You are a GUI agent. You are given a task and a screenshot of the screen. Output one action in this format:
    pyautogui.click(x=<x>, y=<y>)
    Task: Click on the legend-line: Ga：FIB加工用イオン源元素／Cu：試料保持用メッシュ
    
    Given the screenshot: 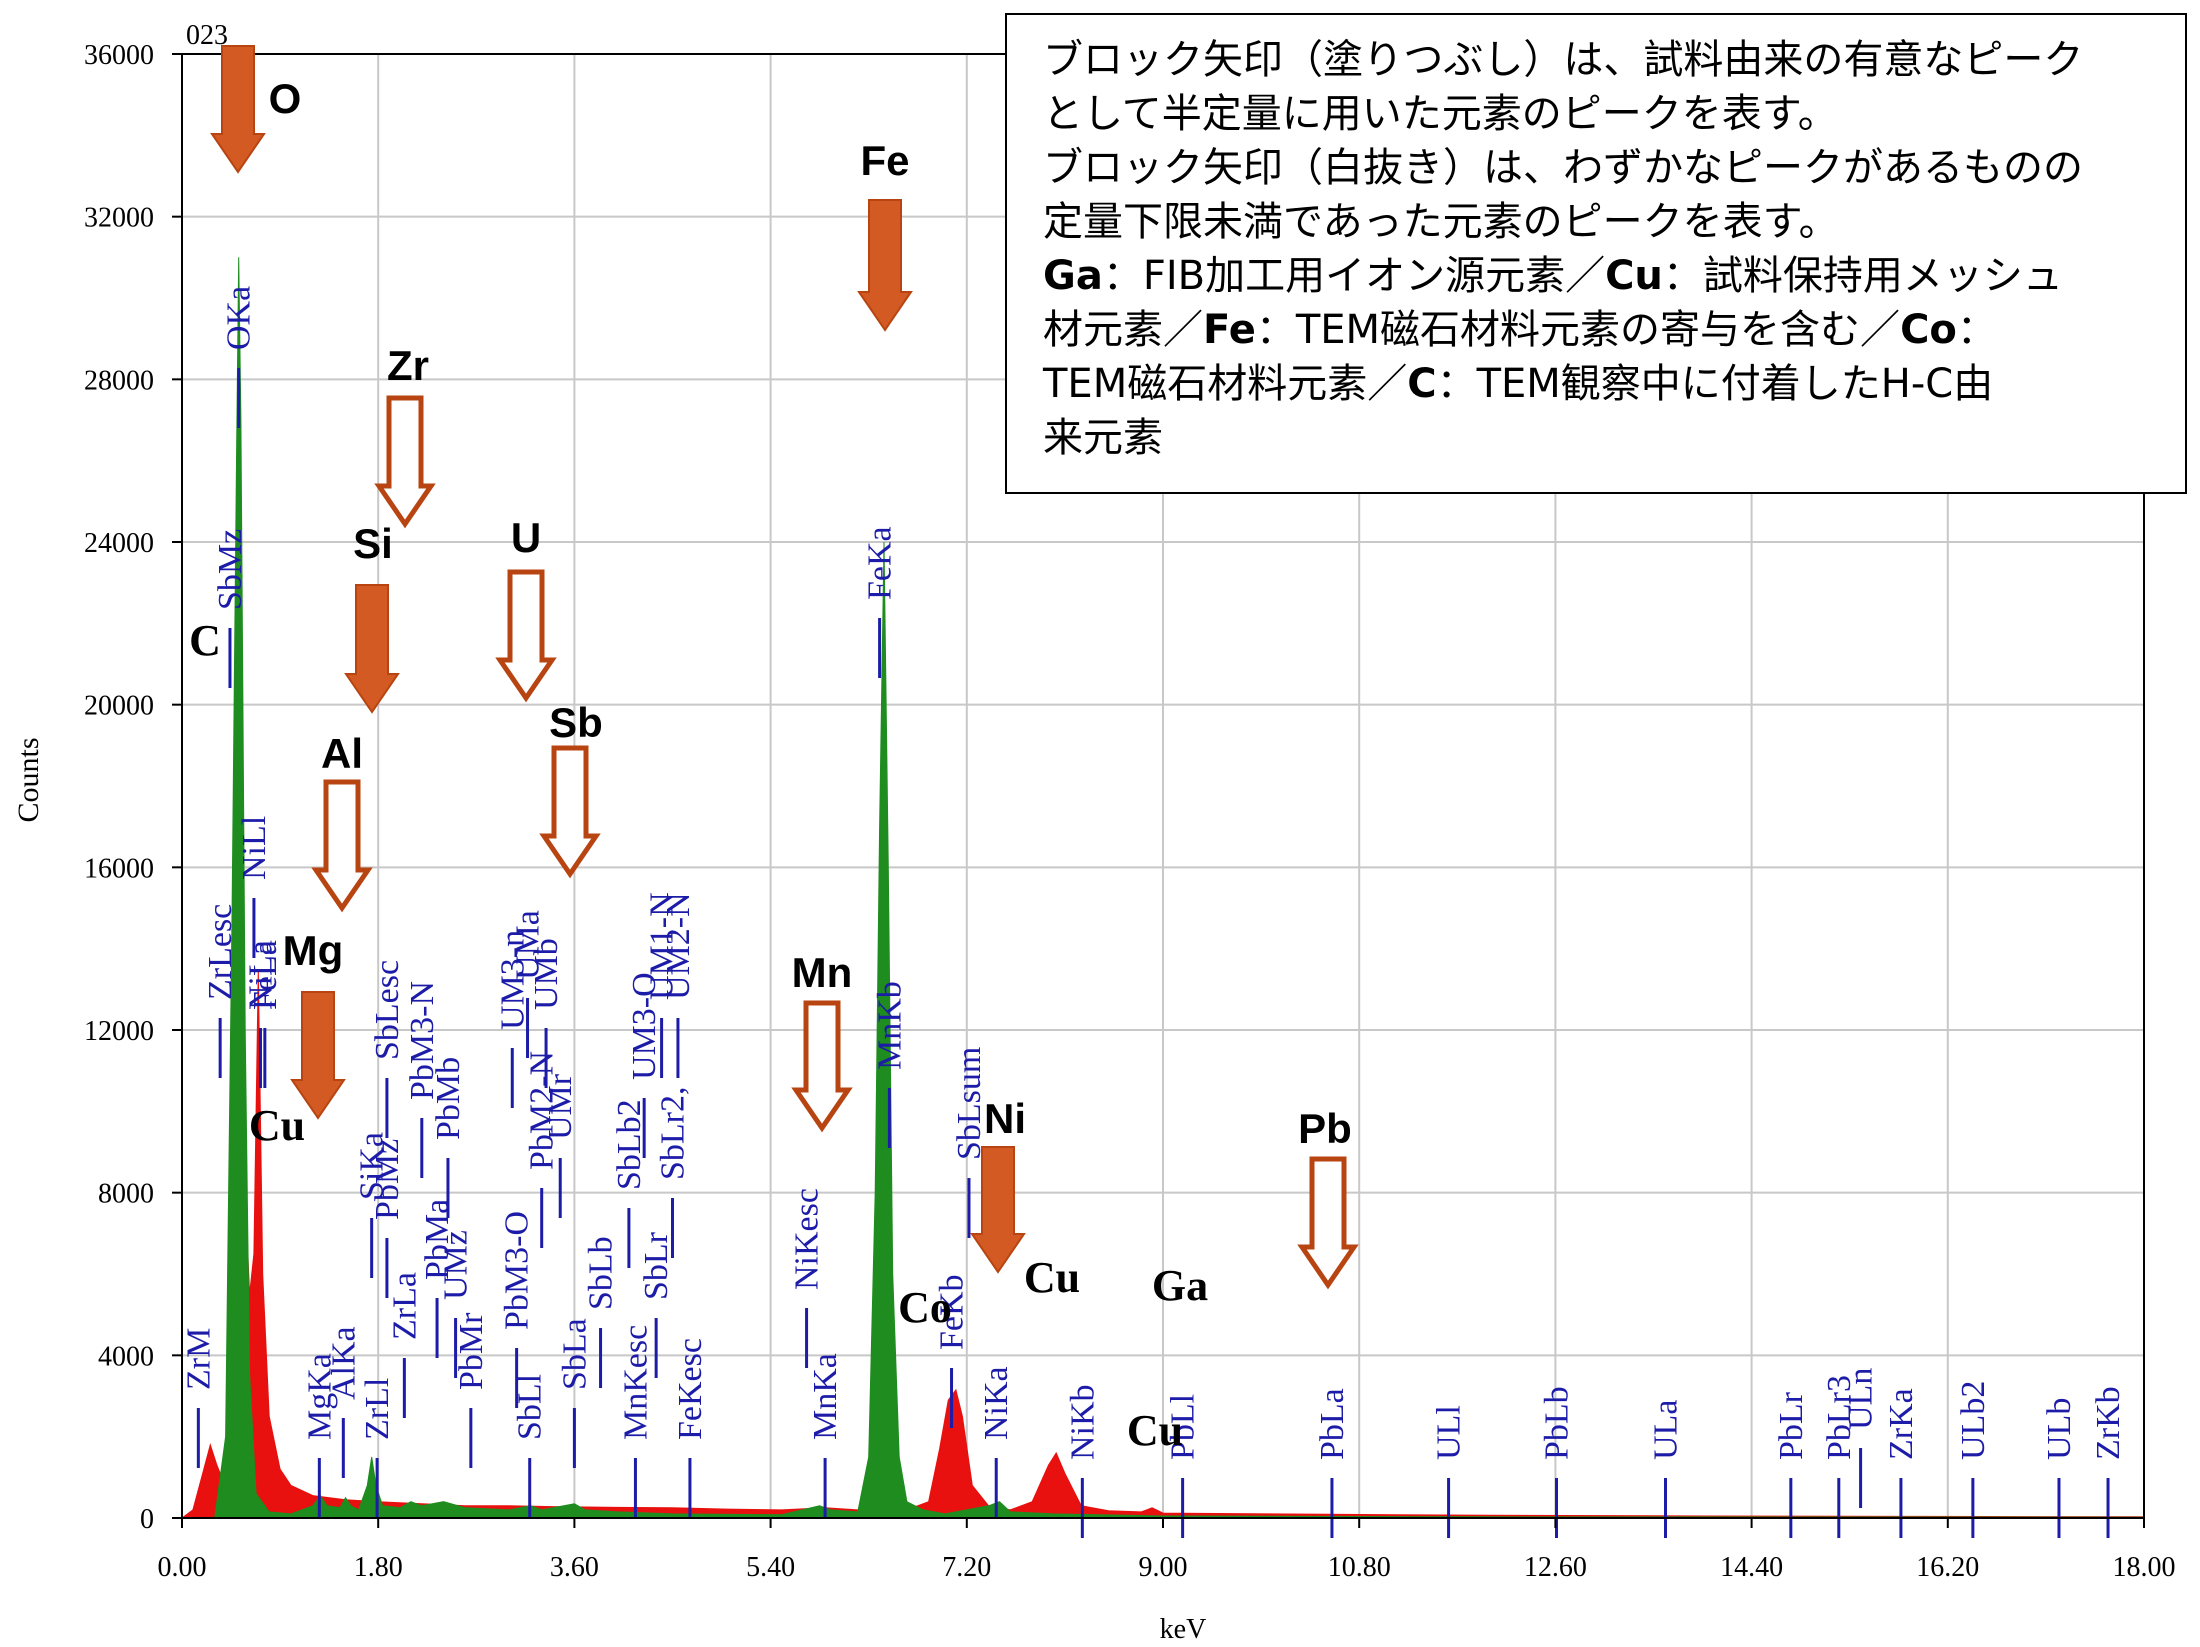 What is the action you would take?
    pyautogui.click(x=1604, y=276)
    